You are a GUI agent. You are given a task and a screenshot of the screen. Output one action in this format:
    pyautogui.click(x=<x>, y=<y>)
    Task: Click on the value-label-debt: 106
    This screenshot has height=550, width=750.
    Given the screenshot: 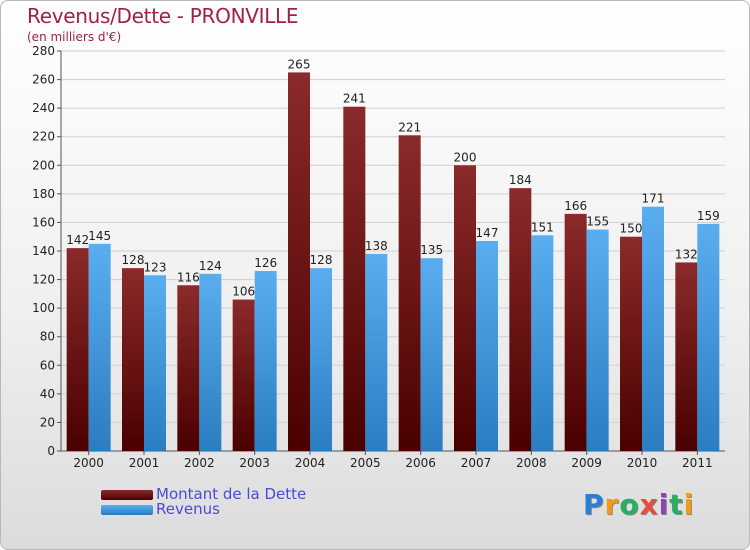 What is the action you would take?
    pyautogui.click(x=243, y=292)
    